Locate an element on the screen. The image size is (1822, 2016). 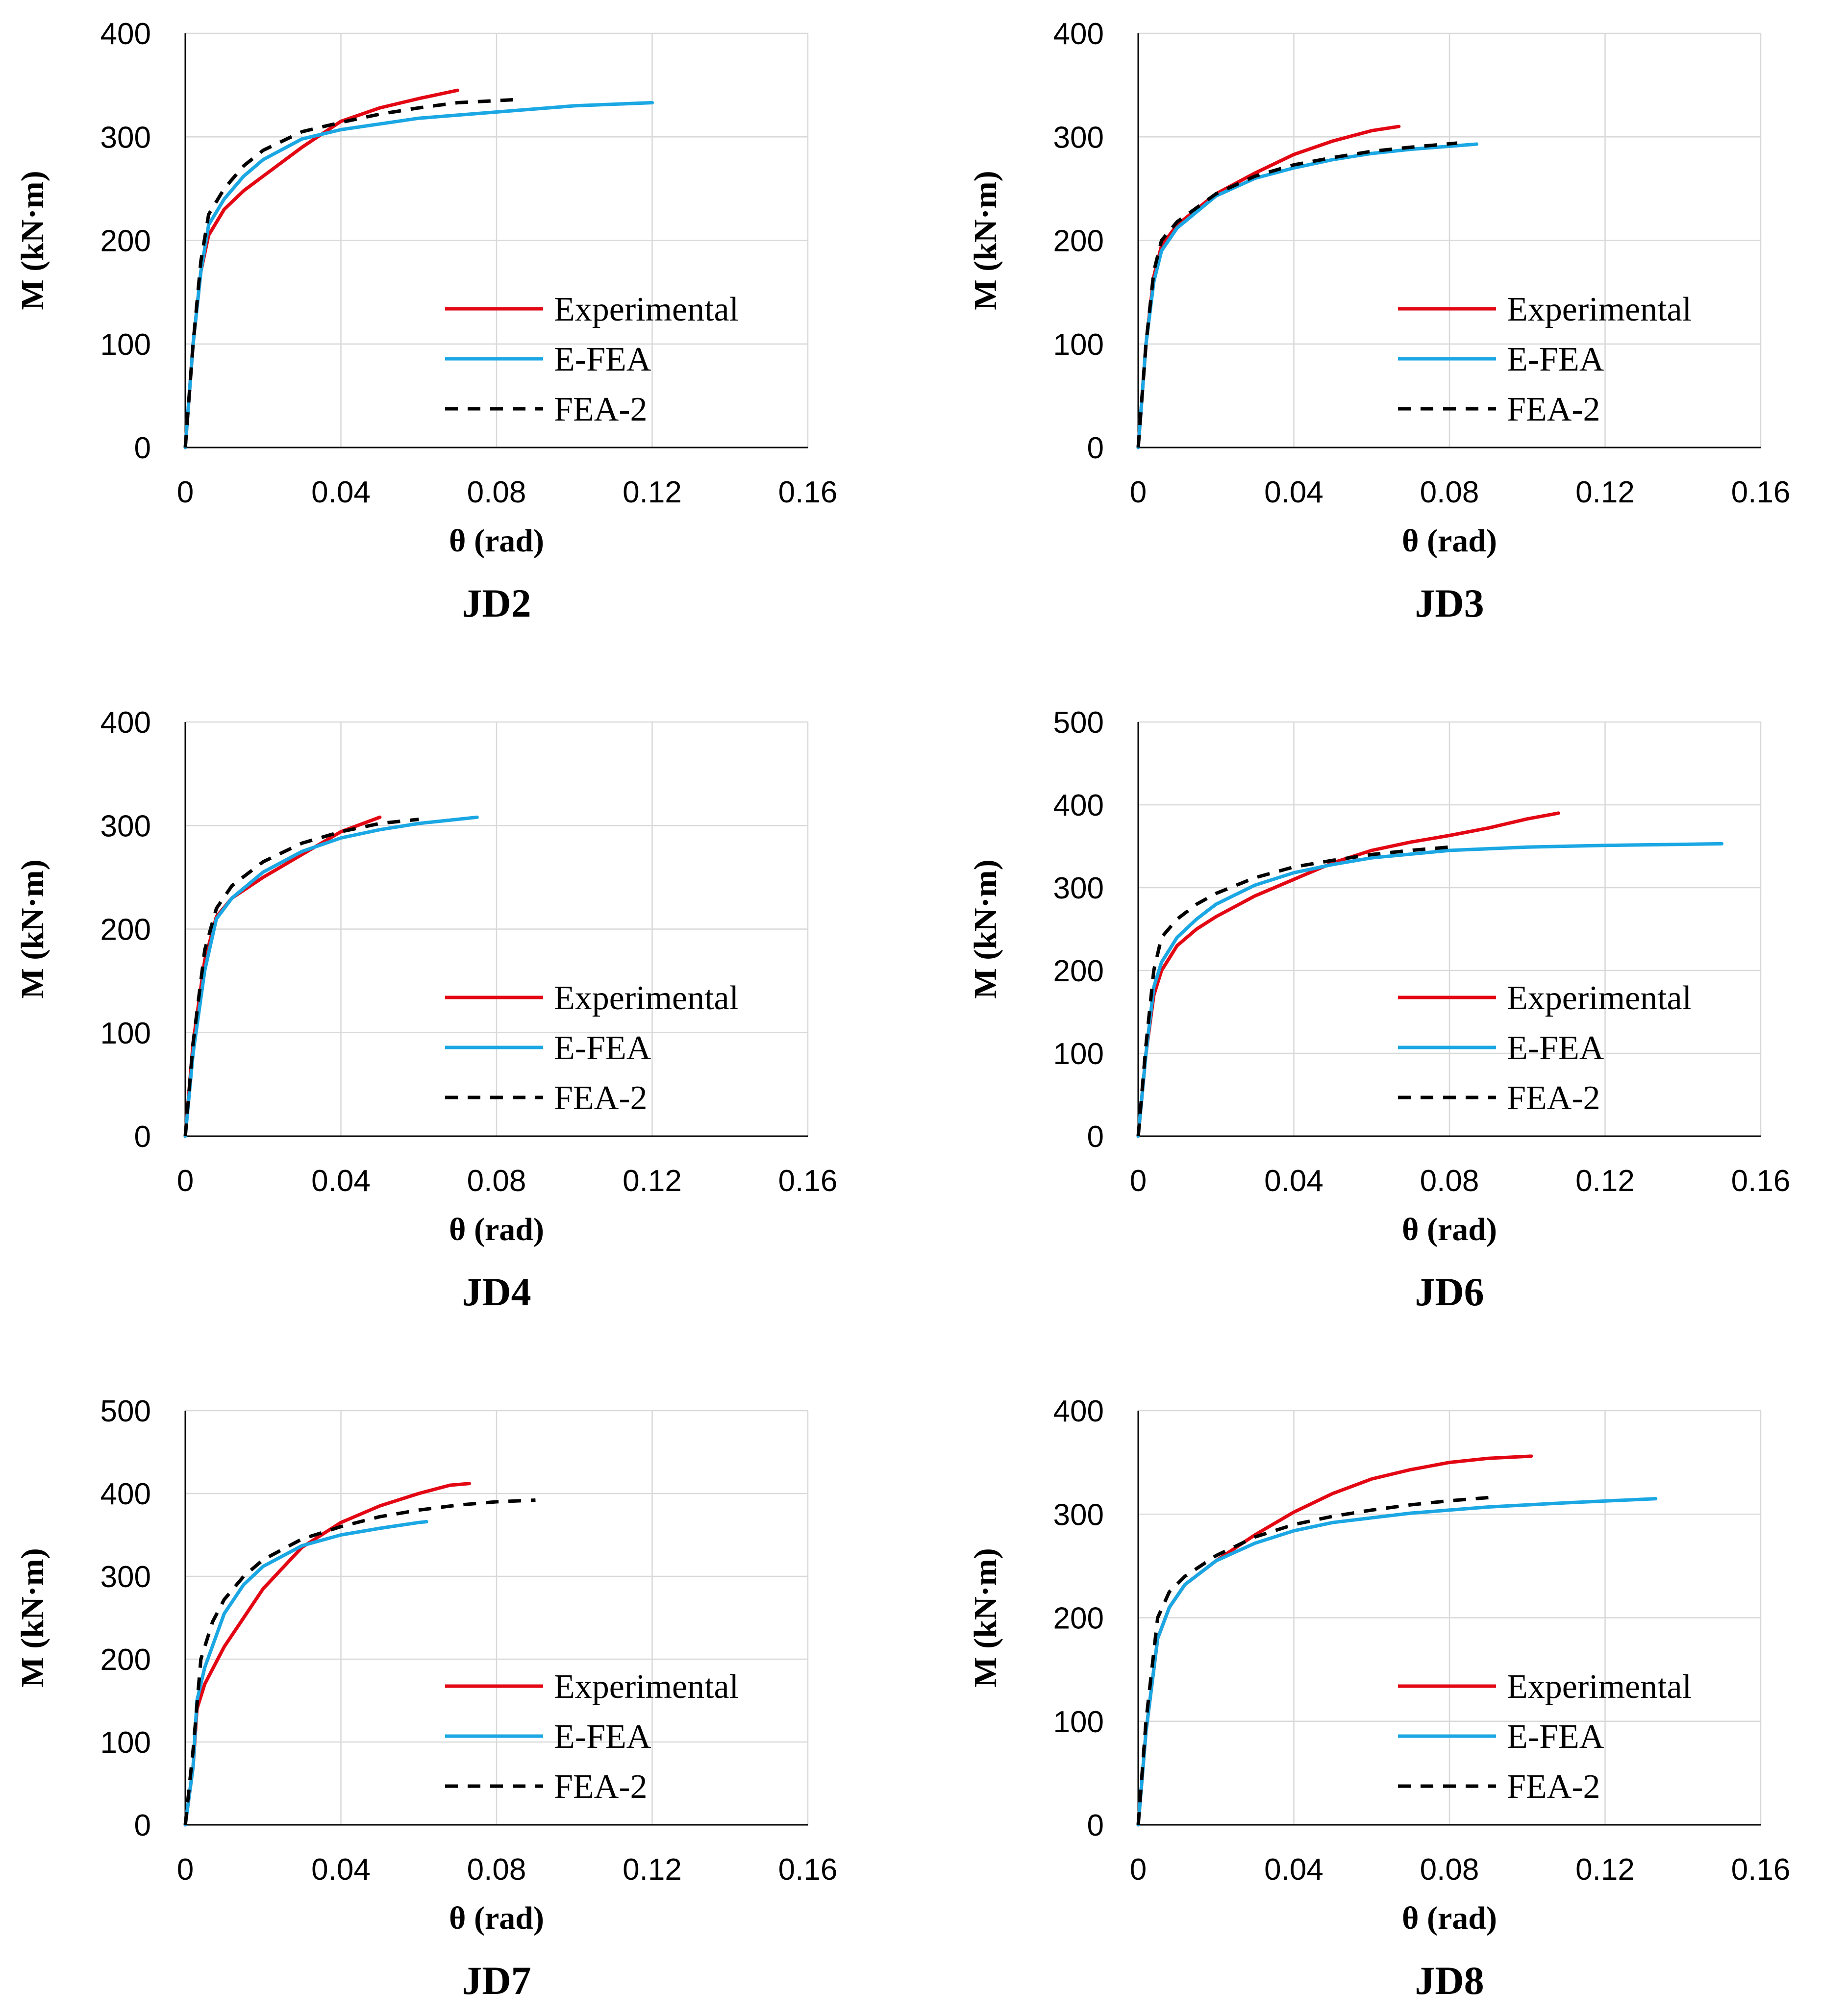
panel-title: JD6 is located at coordinates (1449, 1292).